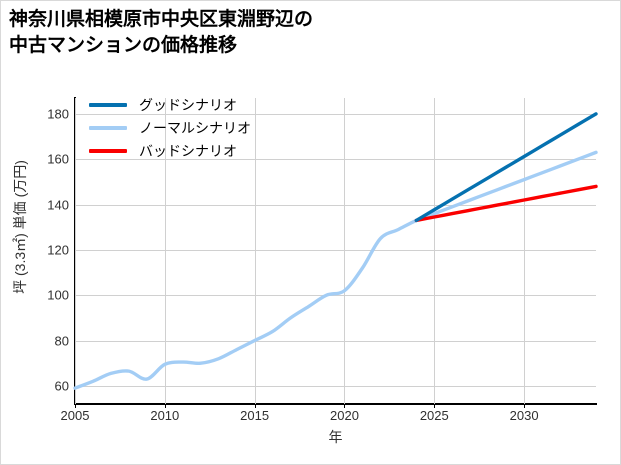 Image resolution: width=621 pixels, height=465 pixels. Describe the element at coordinates (75, 415) in the screenshot. I see `x-tick-label: 2005` at that location.